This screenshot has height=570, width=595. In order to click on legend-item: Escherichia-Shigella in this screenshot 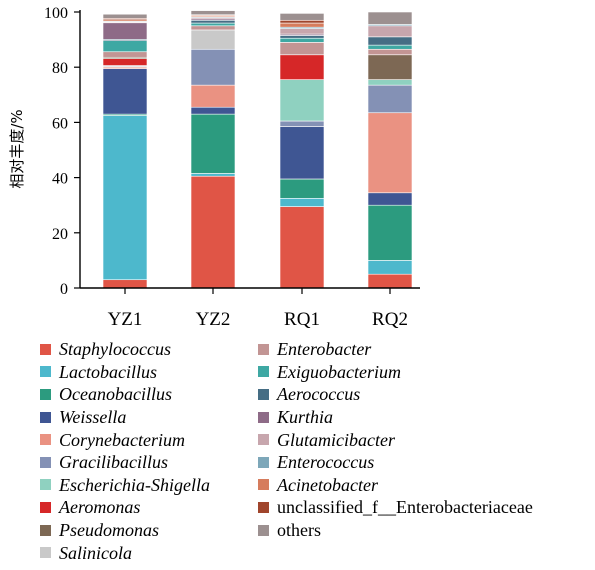, I will do `click(125, 485)`.